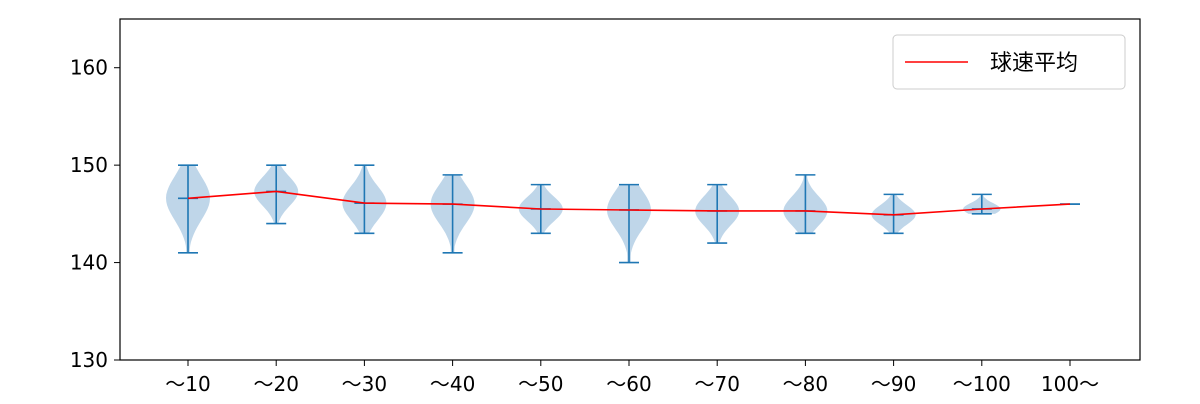  What do you see at coordinates (540, 384) in the screenshot?
I see `x-tick-label: ～50` at bounding box center [540, 384].